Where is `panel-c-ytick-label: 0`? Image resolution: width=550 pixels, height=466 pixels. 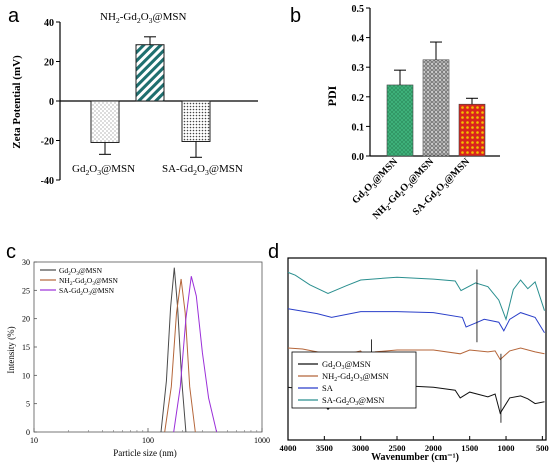
panel-c-ytick-label: 0 is located at coordinates (28, 432).